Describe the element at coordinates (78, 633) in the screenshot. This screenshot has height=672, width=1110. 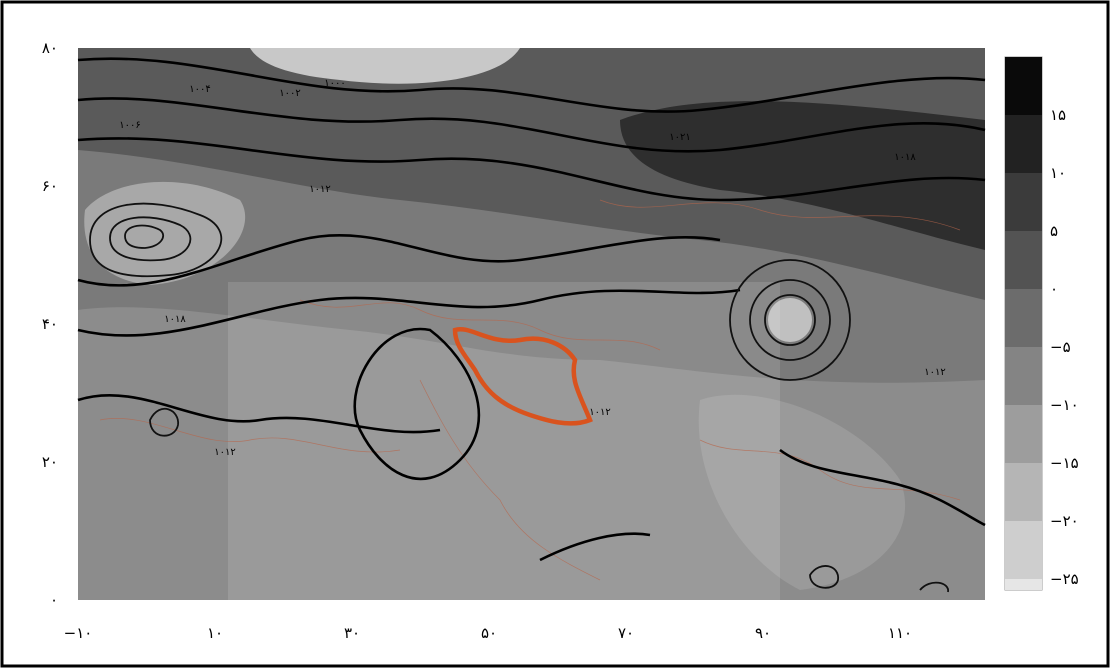
I see `x-tick-label: −۱۰` at that location.